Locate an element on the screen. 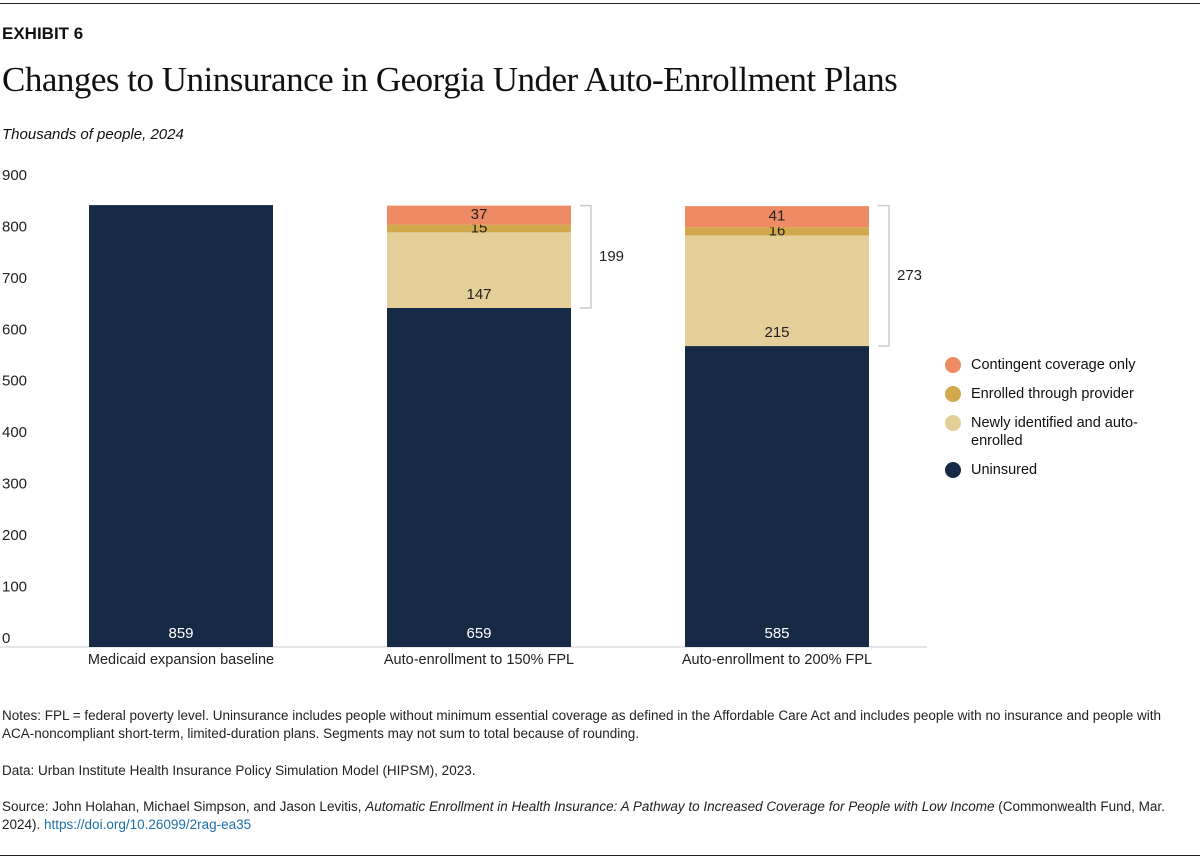 Image resolution: width=1200 pixels, height=860 pixels. bracket-label: 199 is located at coordinates (611, 256).